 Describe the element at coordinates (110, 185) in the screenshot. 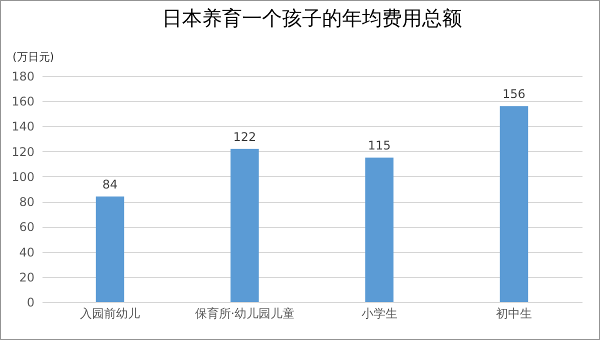

I see `data-label: 84` at that location.